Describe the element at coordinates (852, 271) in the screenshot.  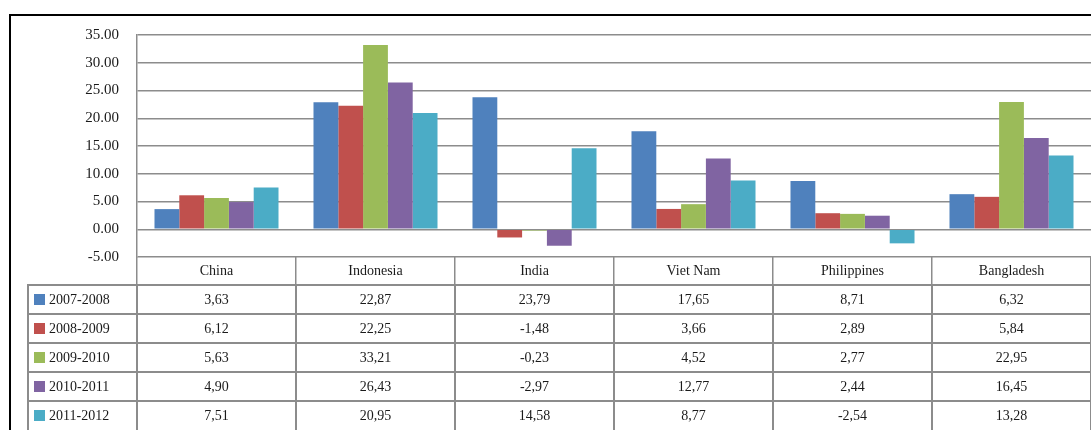
I see `x-tick-label: Philippines` at that location.